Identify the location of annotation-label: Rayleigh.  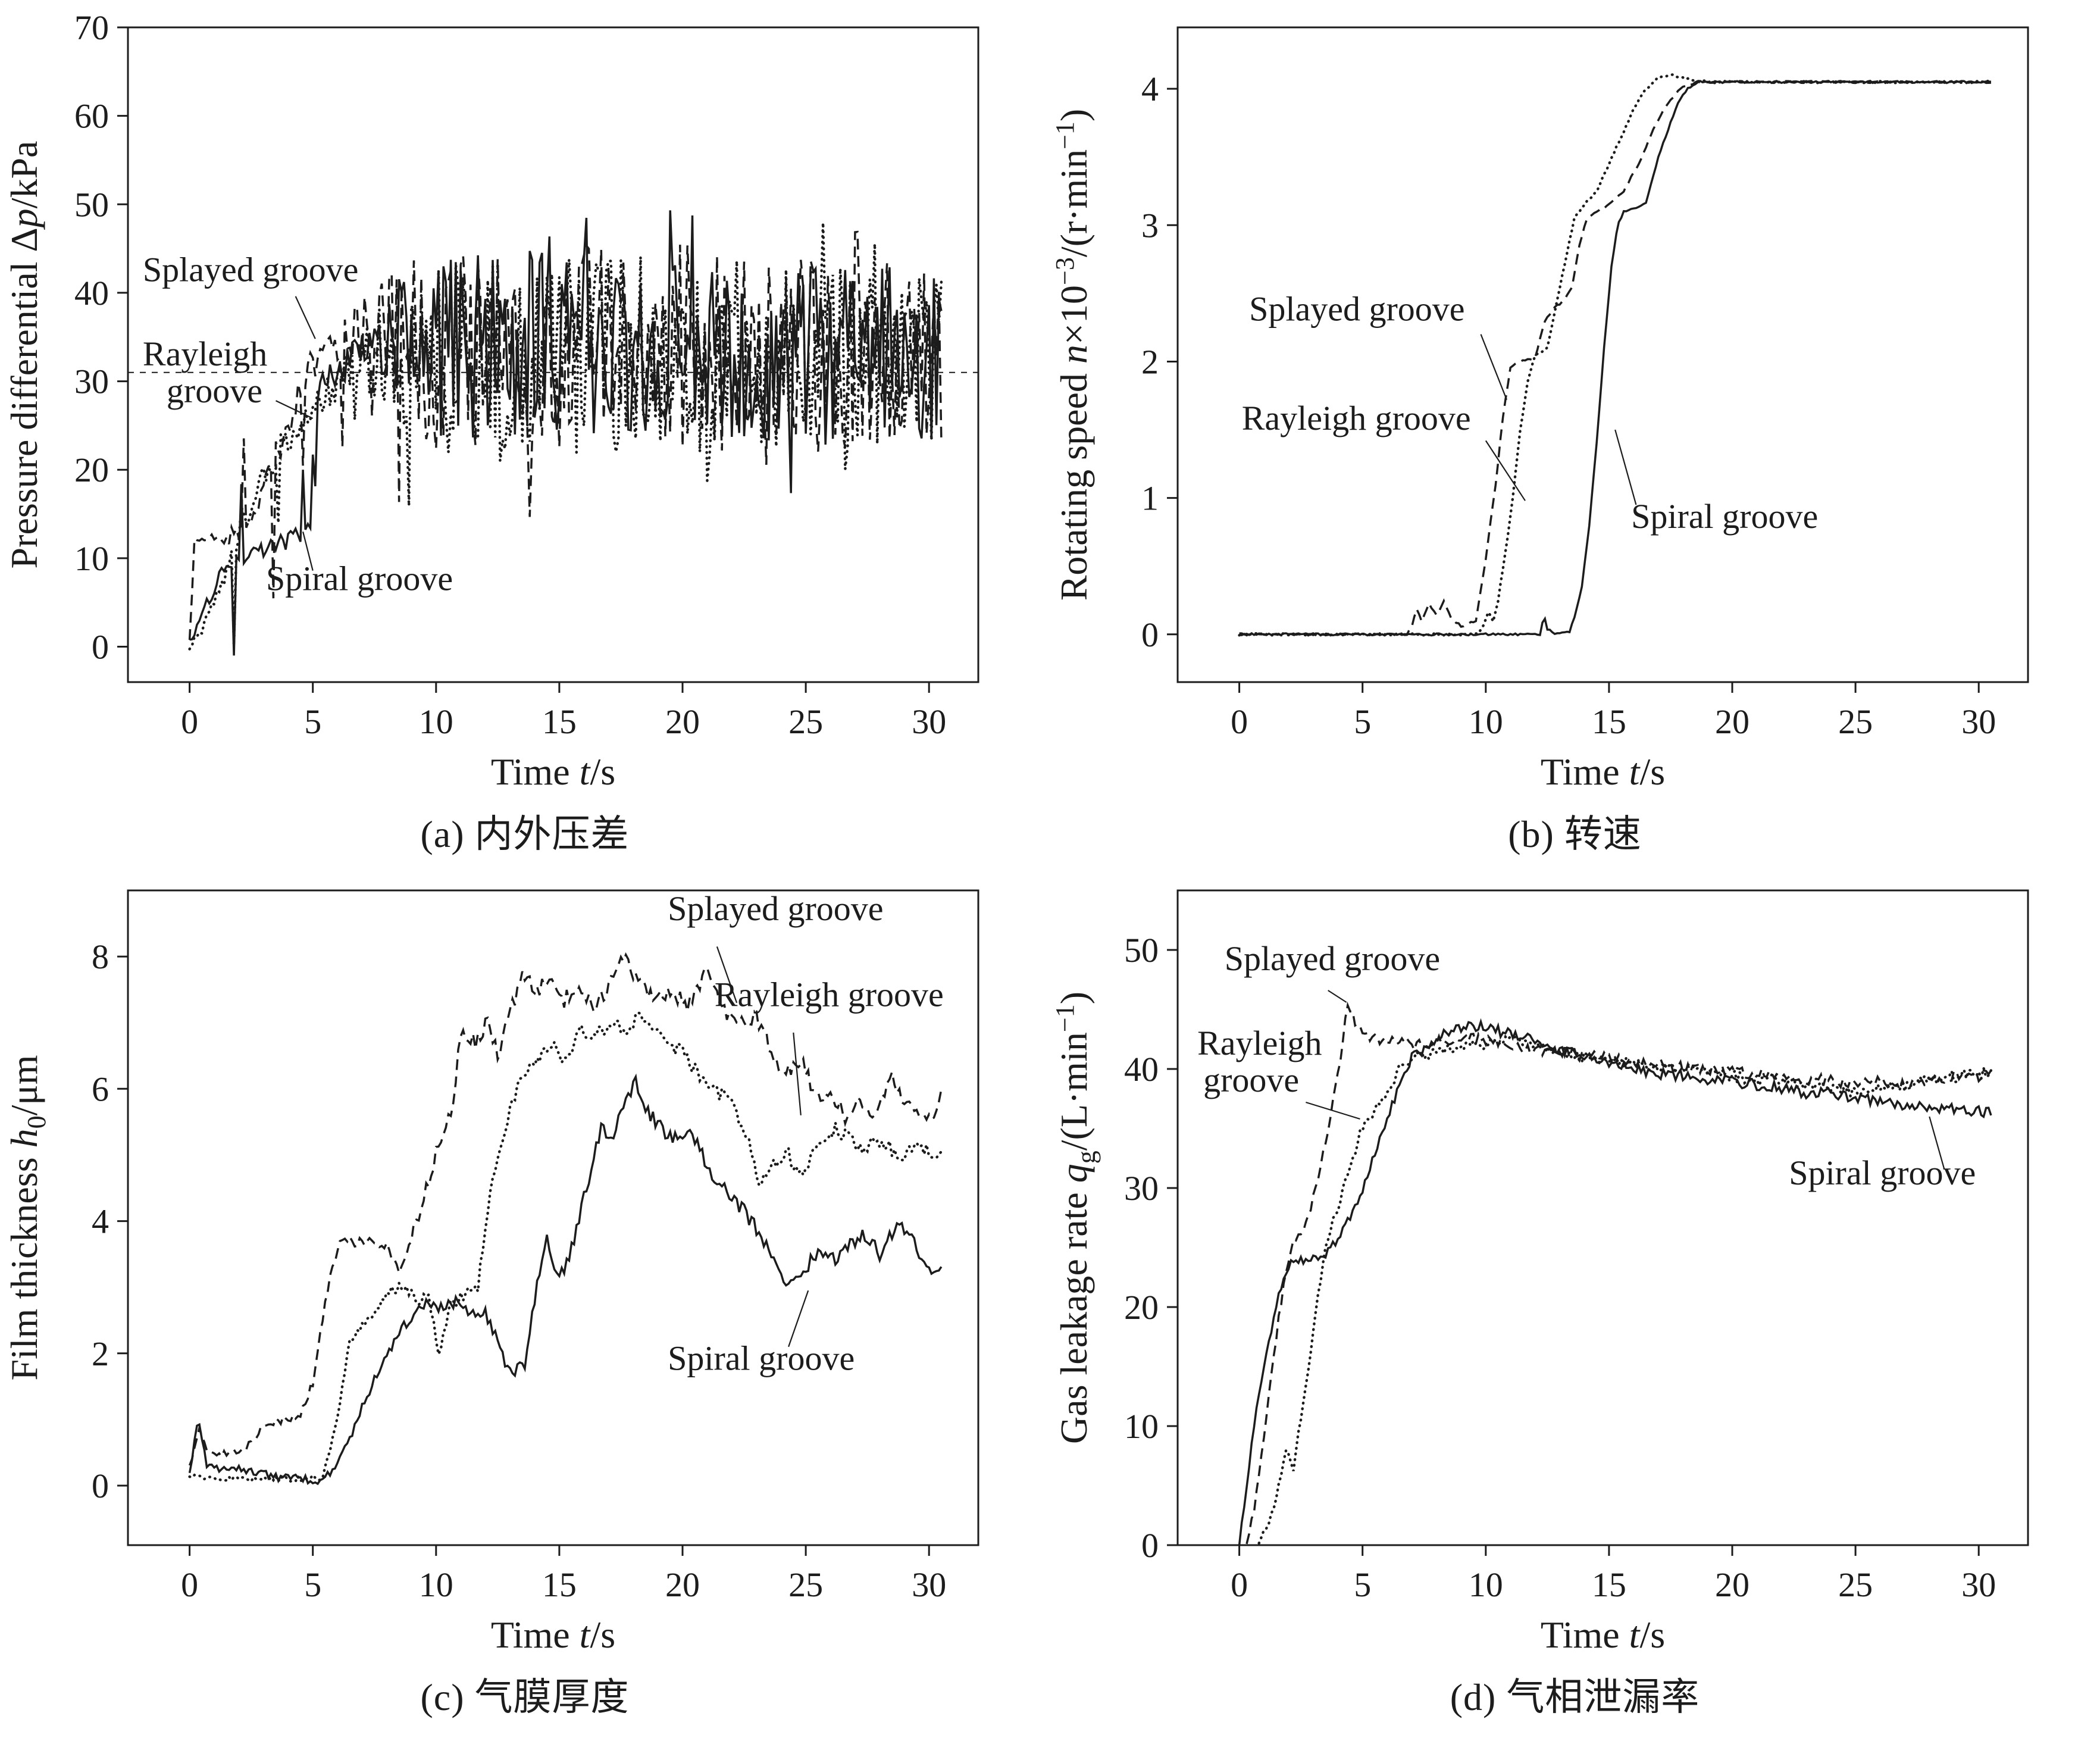
(205, 354).